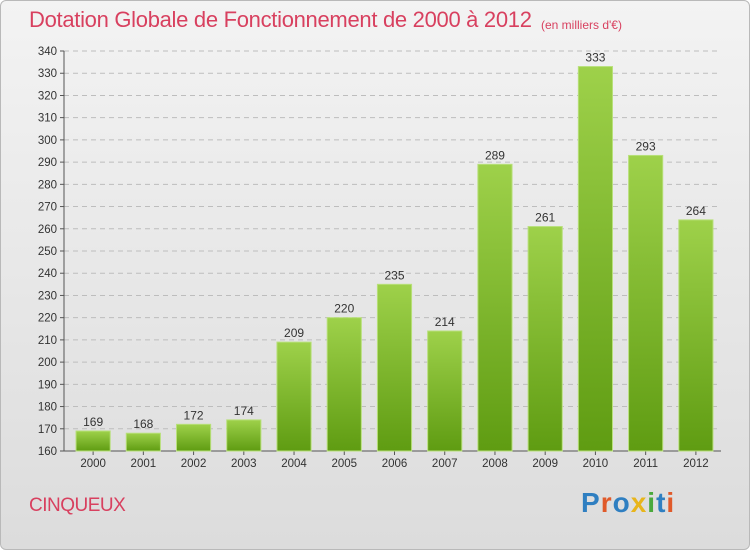 The height and width of the screenshot is (550, 750). I want to click on y-tick-label: 230, so click(47, 296).